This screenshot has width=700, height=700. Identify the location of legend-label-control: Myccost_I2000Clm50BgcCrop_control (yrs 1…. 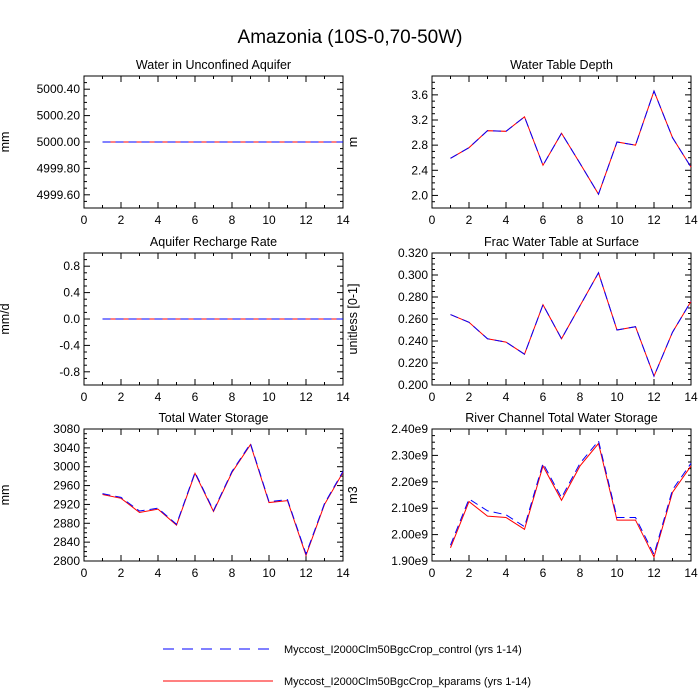
(403, 650).